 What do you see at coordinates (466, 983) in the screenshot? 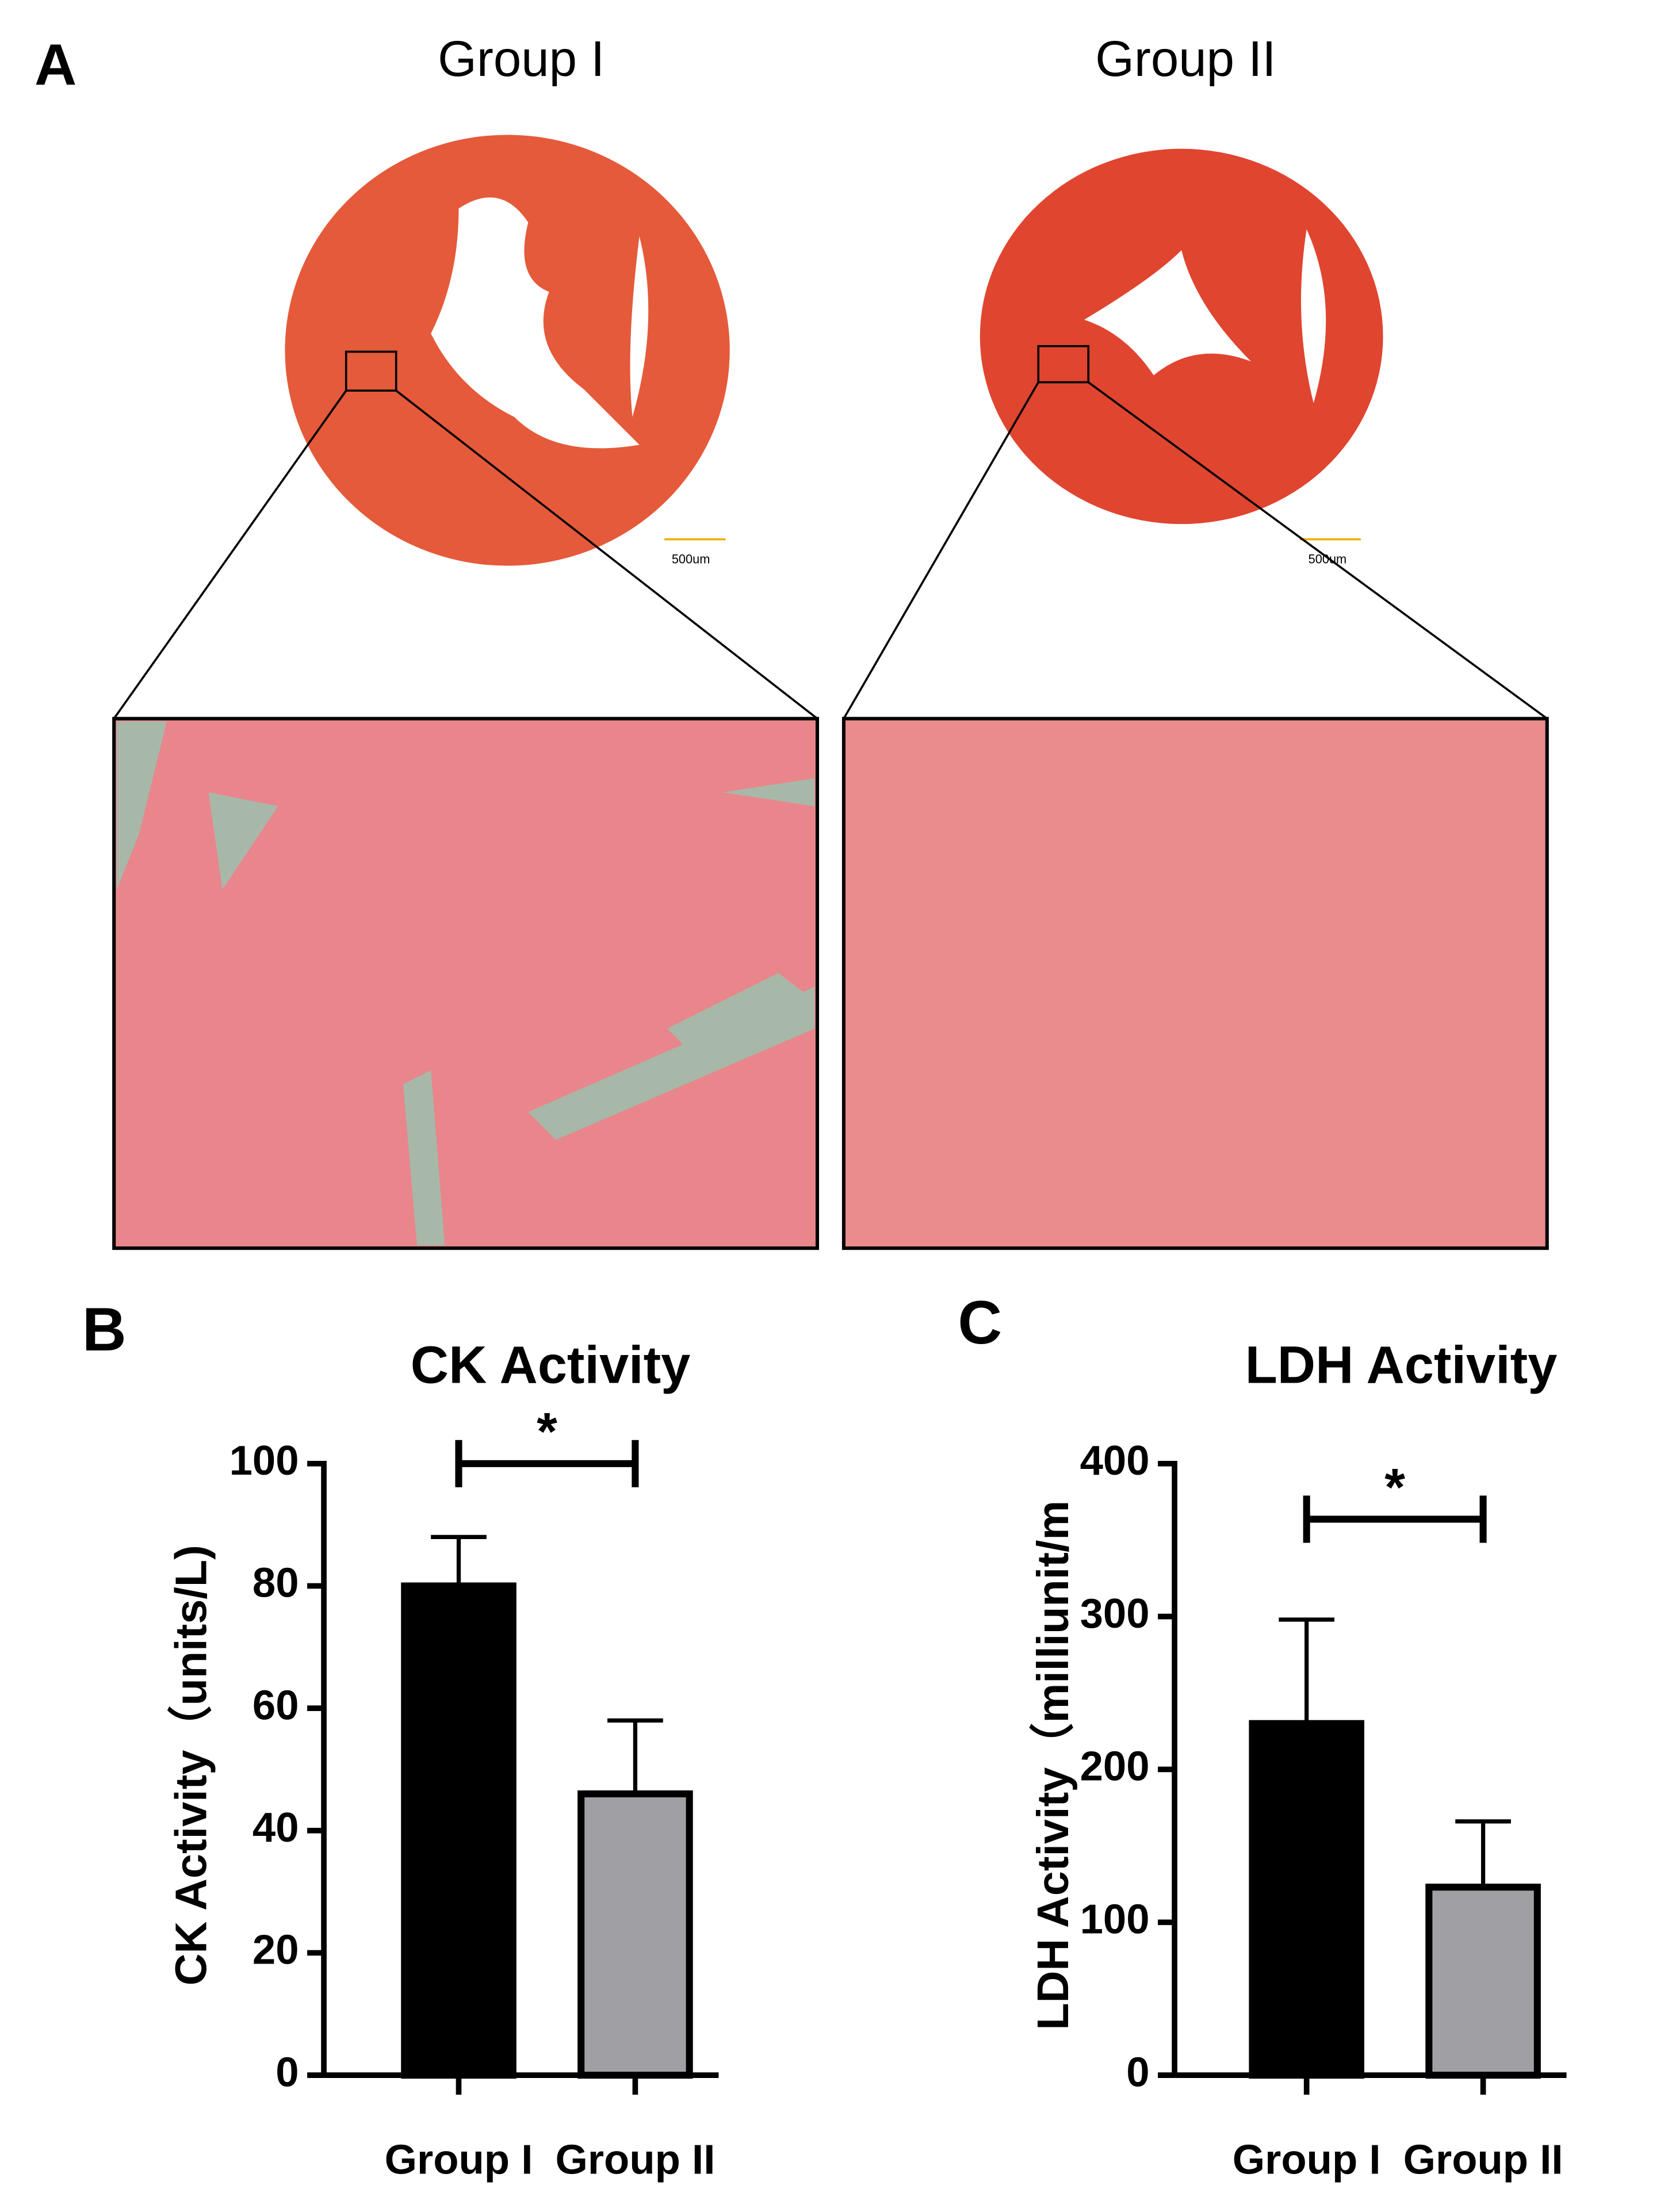
I see `interstitial-space` at bounding box center [466, 983].